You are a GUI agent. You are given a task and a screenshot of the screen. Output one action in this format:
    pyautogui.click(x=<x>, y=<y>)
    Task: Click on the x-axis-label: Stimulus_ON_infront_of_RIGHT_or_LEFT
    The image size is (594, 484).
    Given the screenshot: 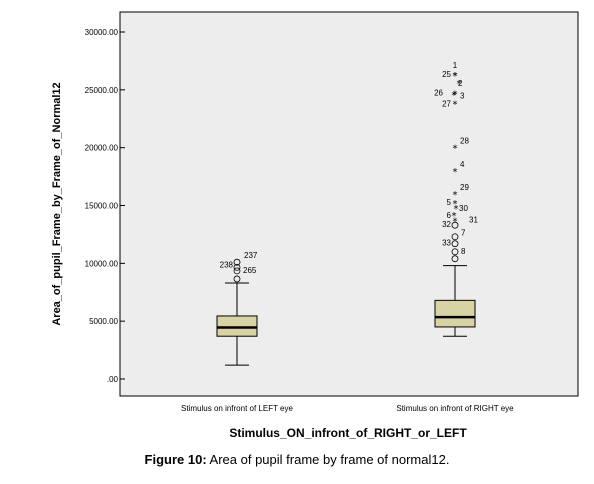 What is the action you would take?
    pyautogui.click(x=348, y=433)
    